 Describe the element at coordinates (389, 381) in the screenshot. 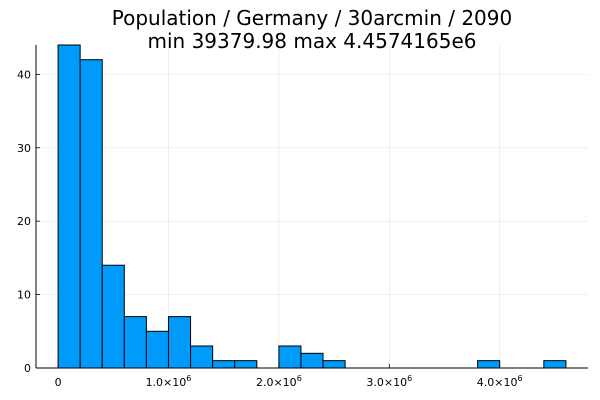

I see `x-tick-label: 3.0×10⁶` at that location.